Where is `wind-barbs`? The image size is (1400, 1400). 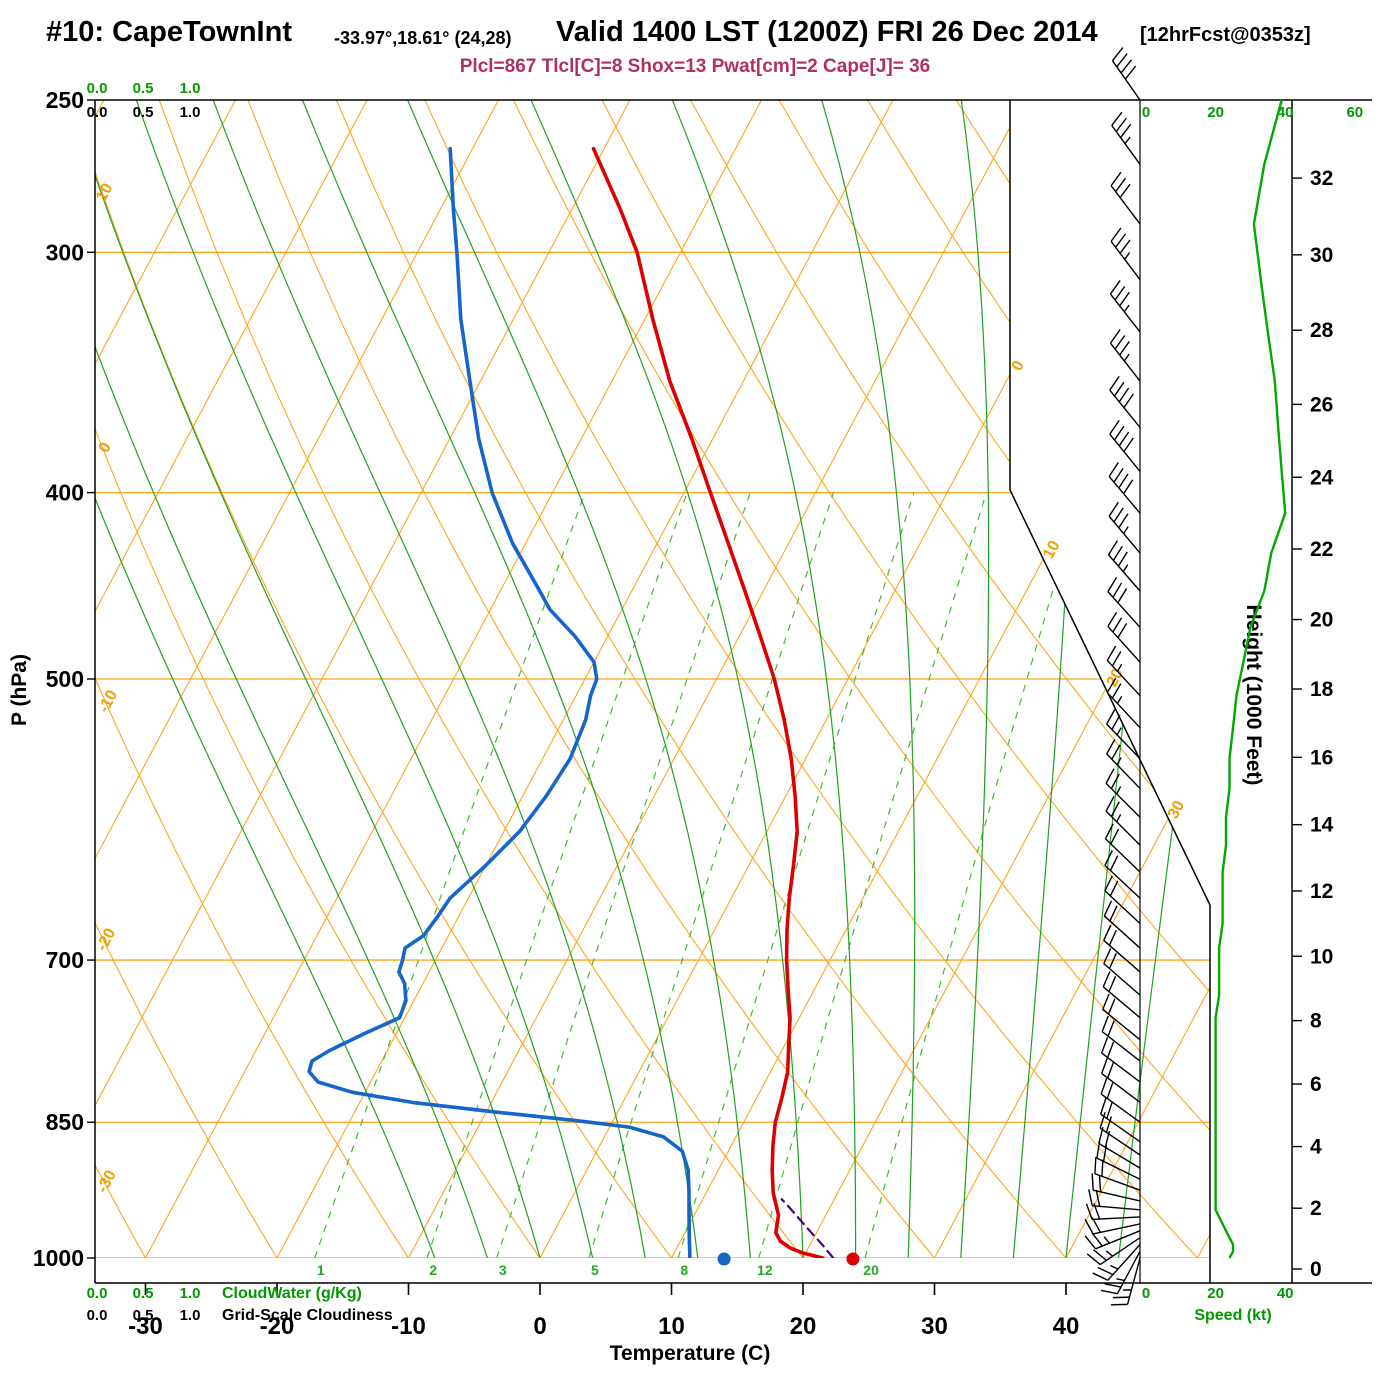
wind-barbs is located at coordinates (1112, 676).